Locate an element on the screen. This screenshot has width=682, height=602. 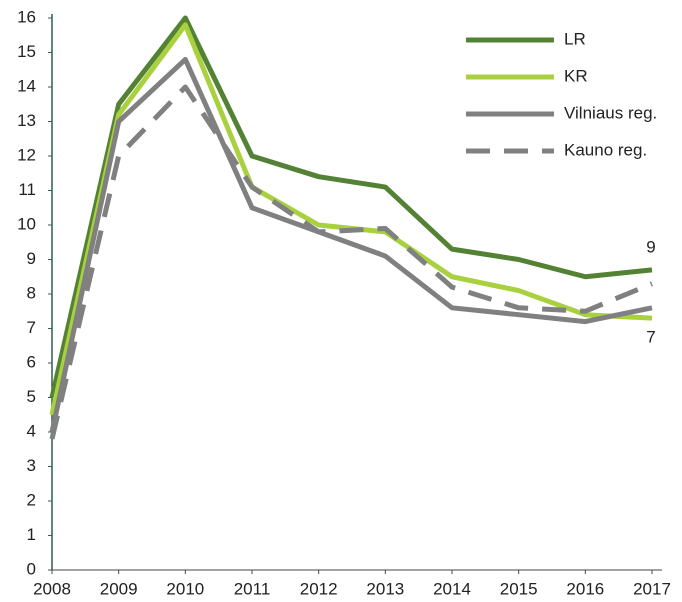
x-tick-label: 2011 is located at coordinates (252, 588).